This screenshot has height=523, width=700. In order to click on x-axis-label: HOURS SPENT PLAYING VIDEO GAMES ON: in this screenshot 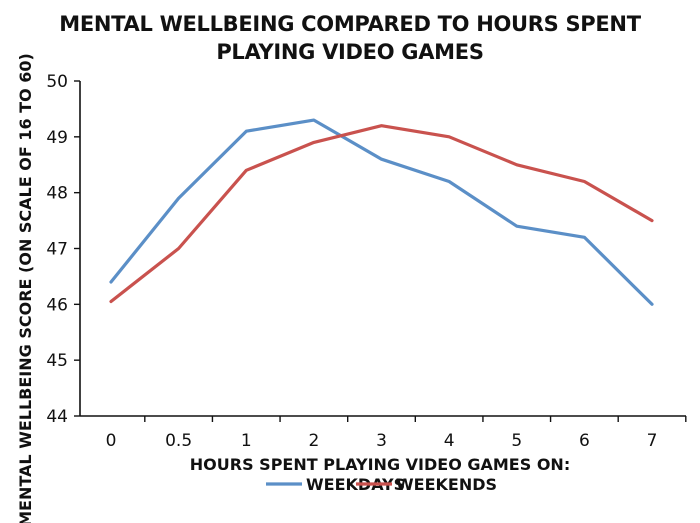, I will do `click(380, 464)`.